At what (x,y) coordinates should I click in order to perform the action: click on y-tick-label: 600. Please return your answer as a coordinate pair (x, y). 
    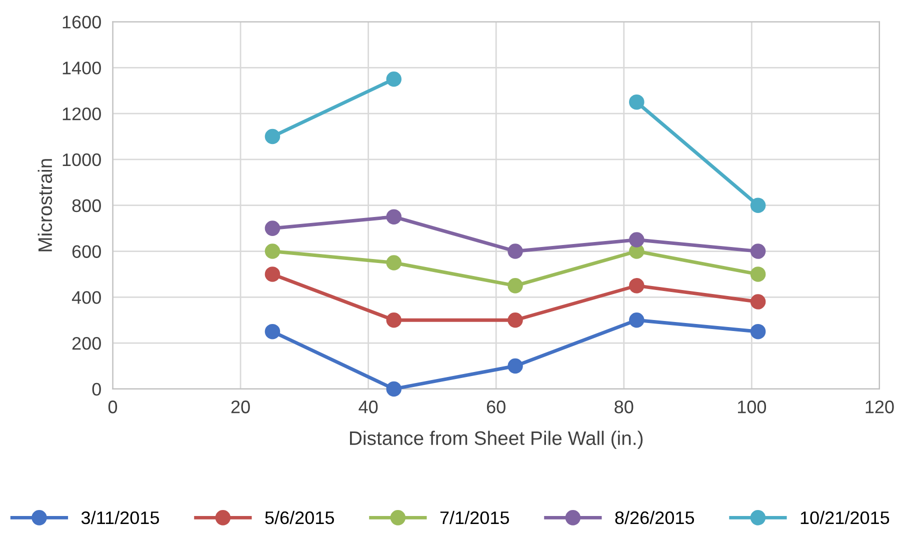
    Looking at the image, I should click on (86, 251).